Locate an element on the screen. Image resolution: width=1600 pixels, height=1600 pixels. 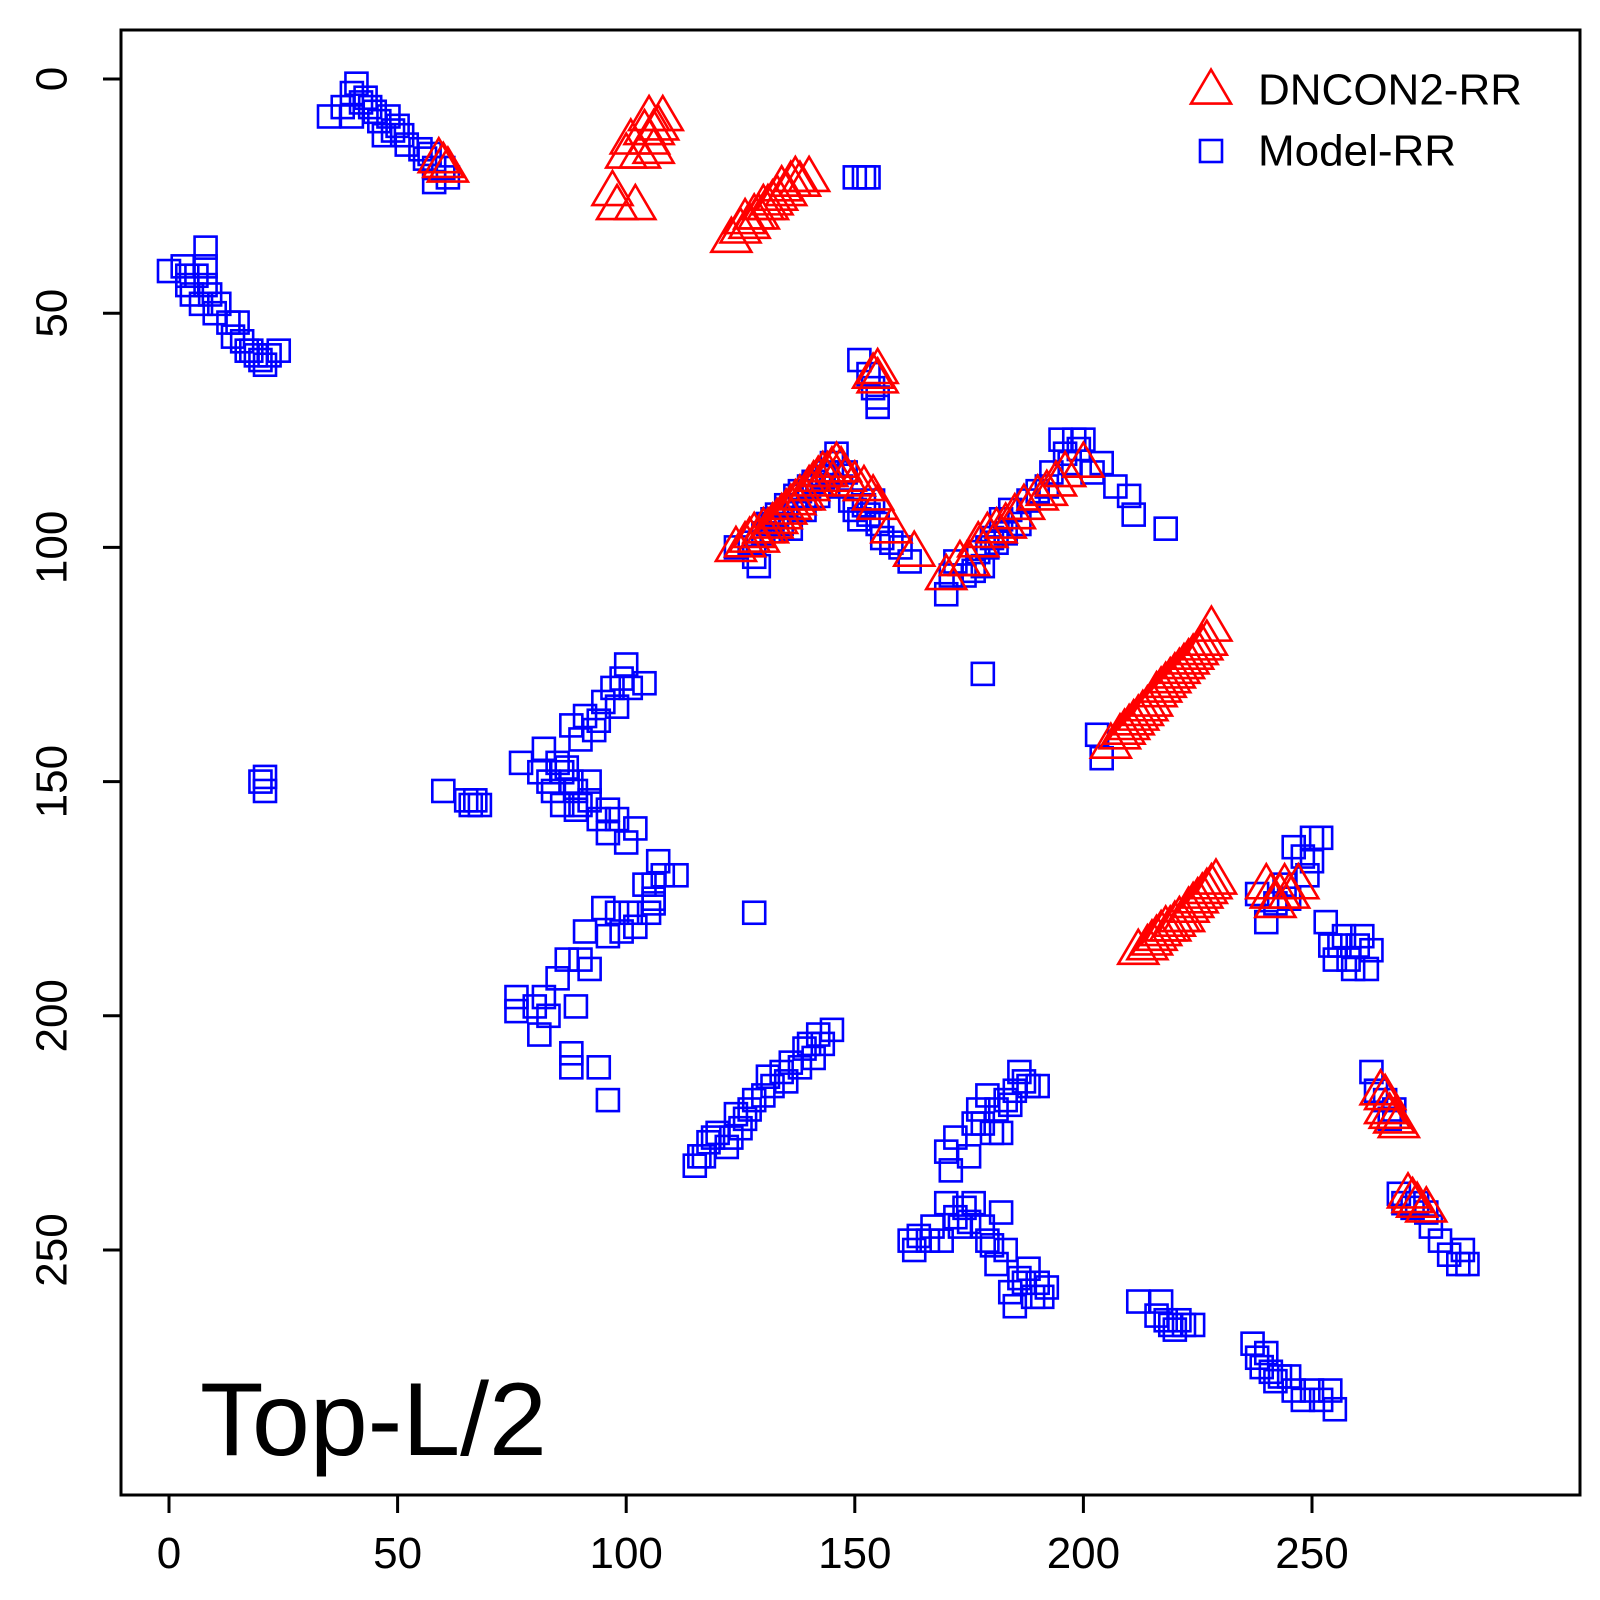
y-tick-label: 250 is located at coordinates (52, 1249).